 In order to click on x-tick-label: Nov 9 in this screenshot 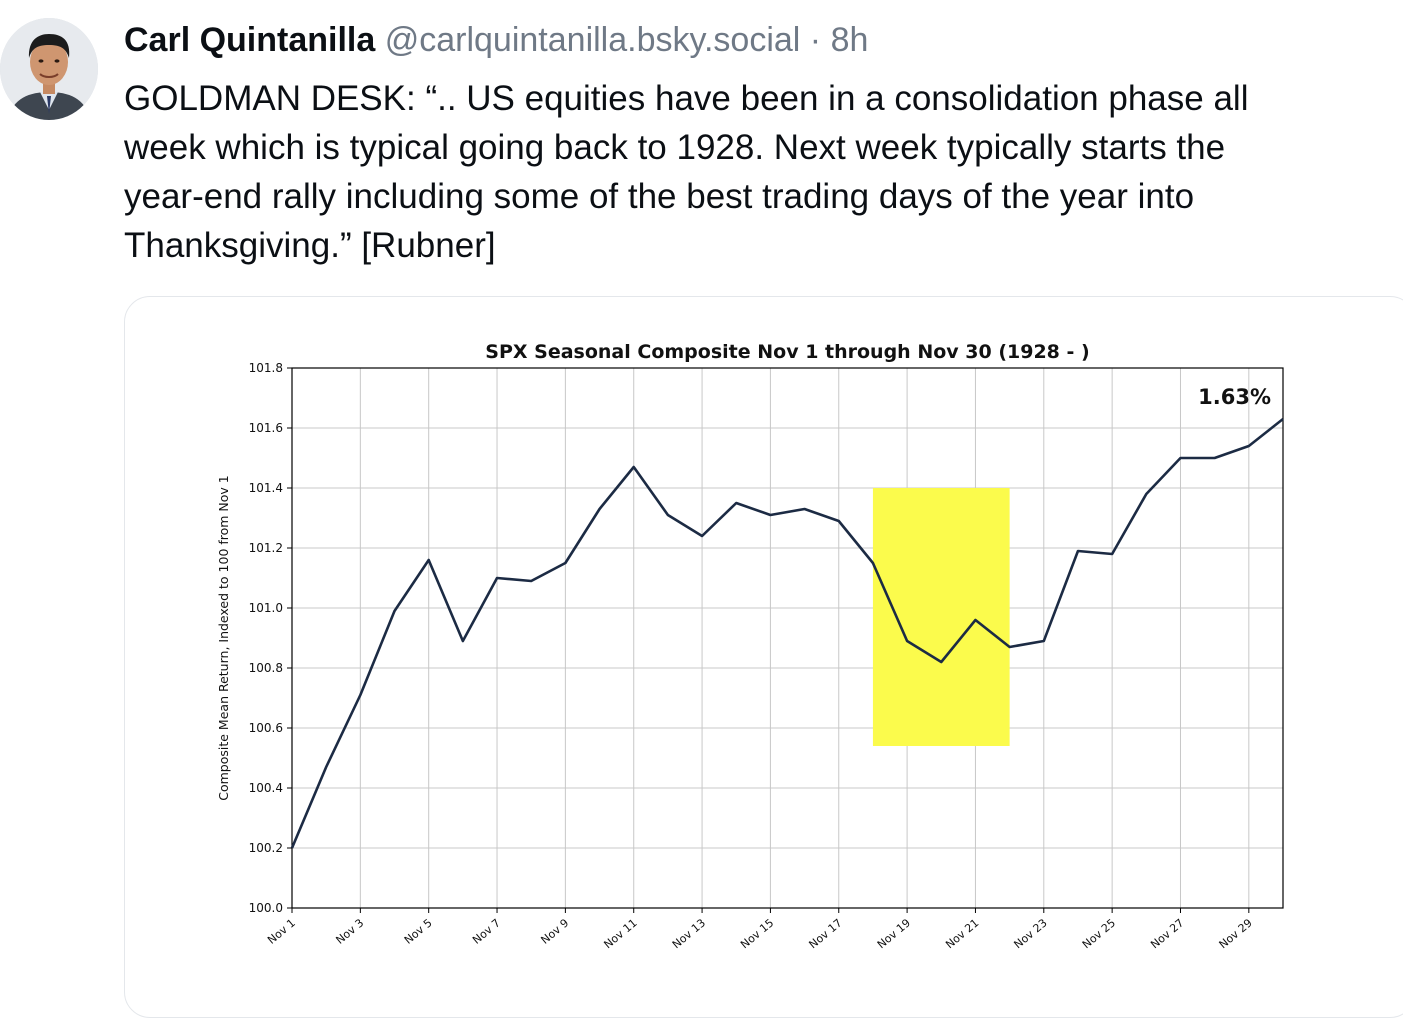, I will do `click(554, 931)`.